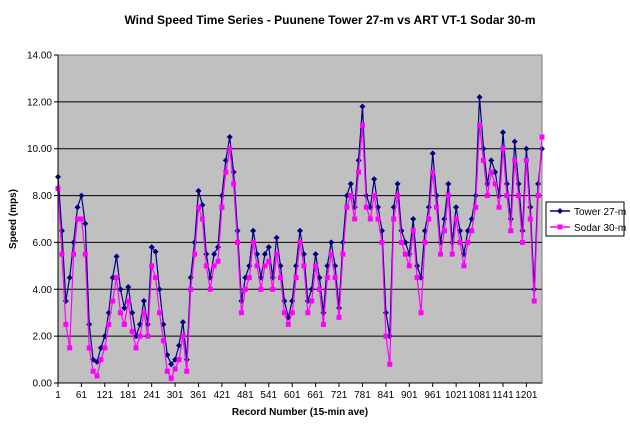  Describe the element at coordinates (560, 227) in the screenshot. I see `legend-marker-sodar` at that location.